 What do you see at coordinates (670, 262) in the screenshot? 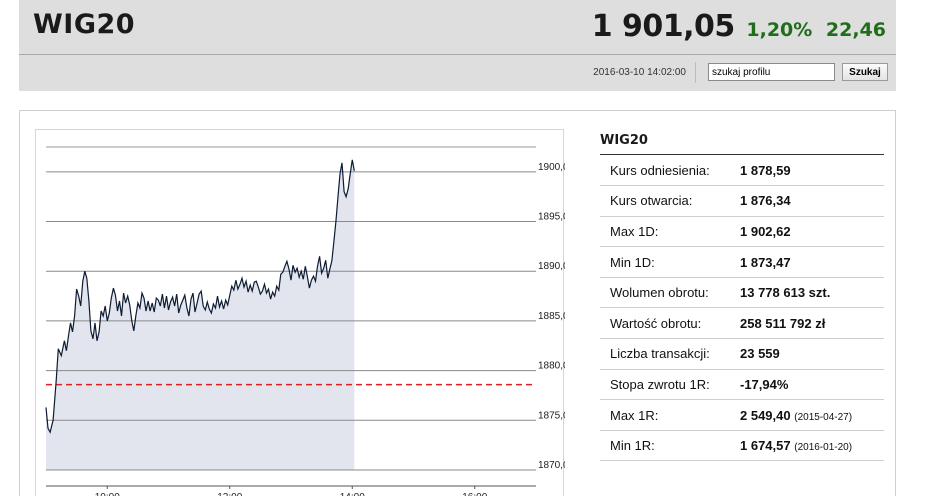
I see `info-label: Min 1D:` at bounding box center [670, 262].